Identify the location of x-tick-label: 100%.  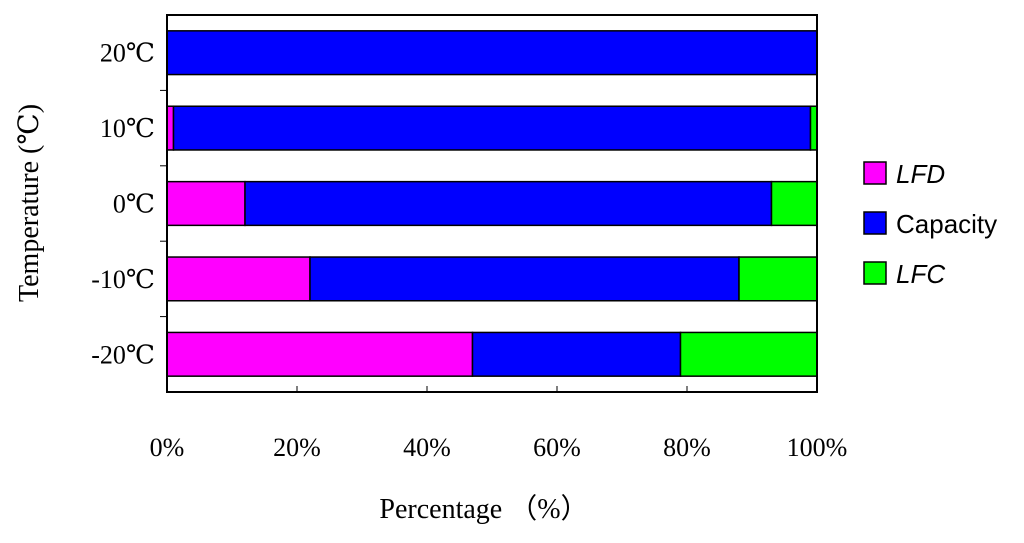
(817, 447).